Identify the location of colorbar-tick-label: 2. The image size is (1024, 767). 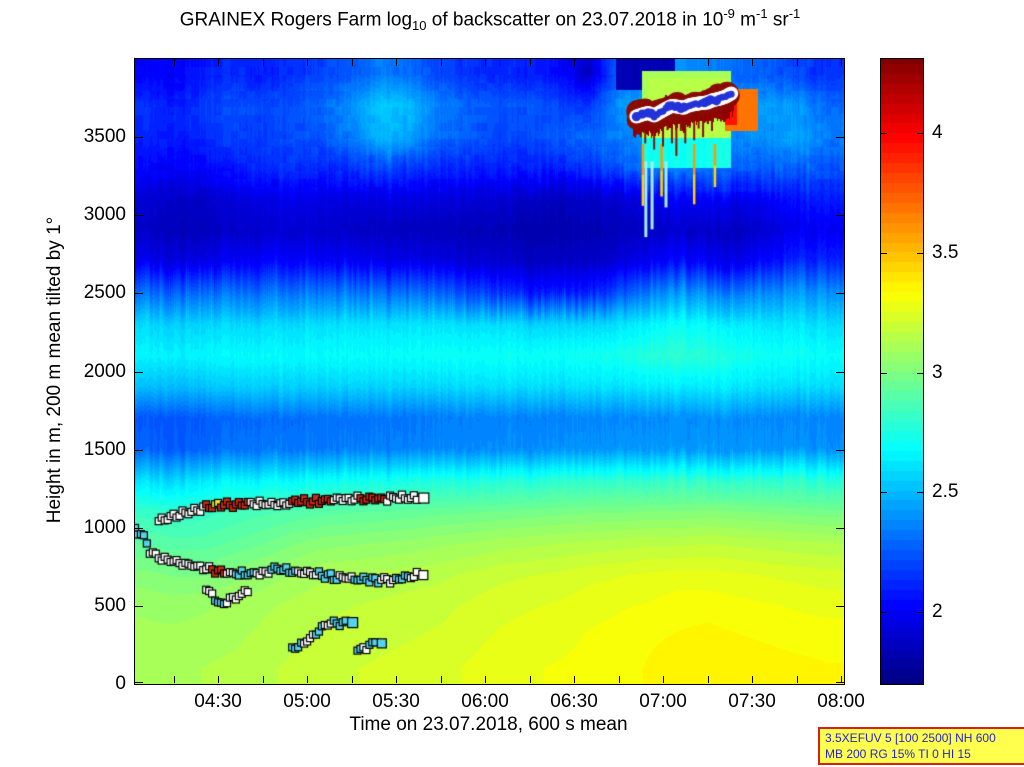
(937, 612).